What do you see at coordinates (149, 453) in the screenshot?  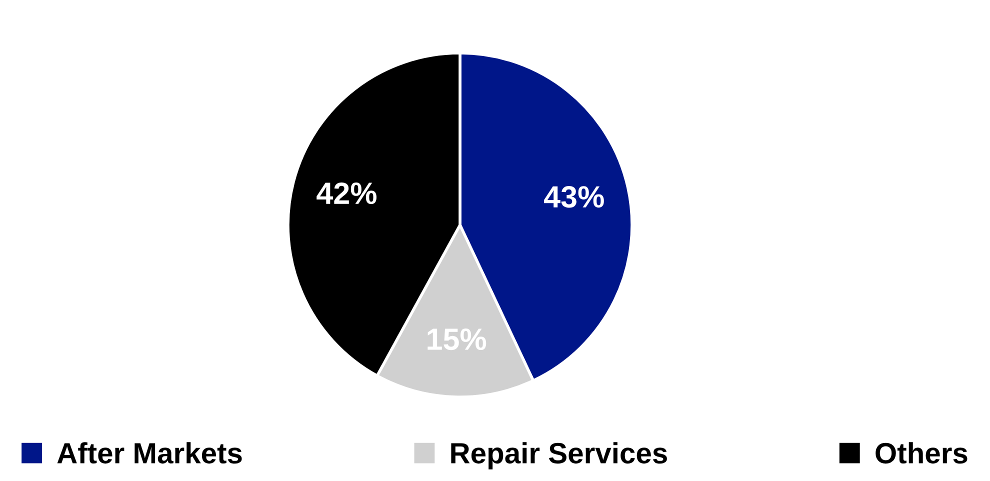 I see `legend-label: After Markets` at bounding box center [149, 453].